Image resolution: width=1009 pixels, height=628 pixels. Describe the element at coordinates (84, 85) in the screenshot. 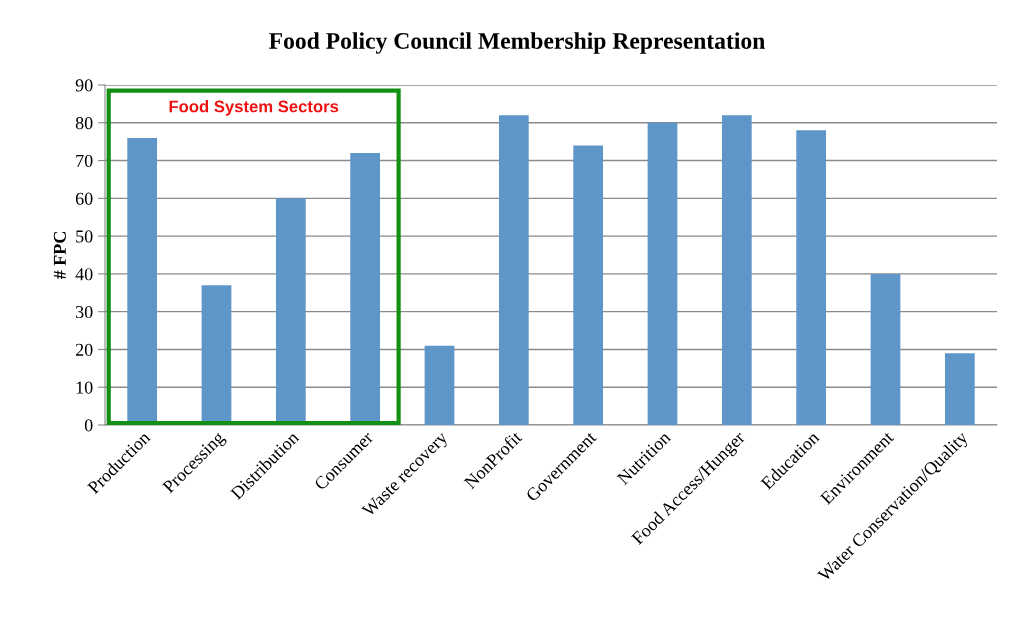

I see `y-tick-label: 90` at that location.